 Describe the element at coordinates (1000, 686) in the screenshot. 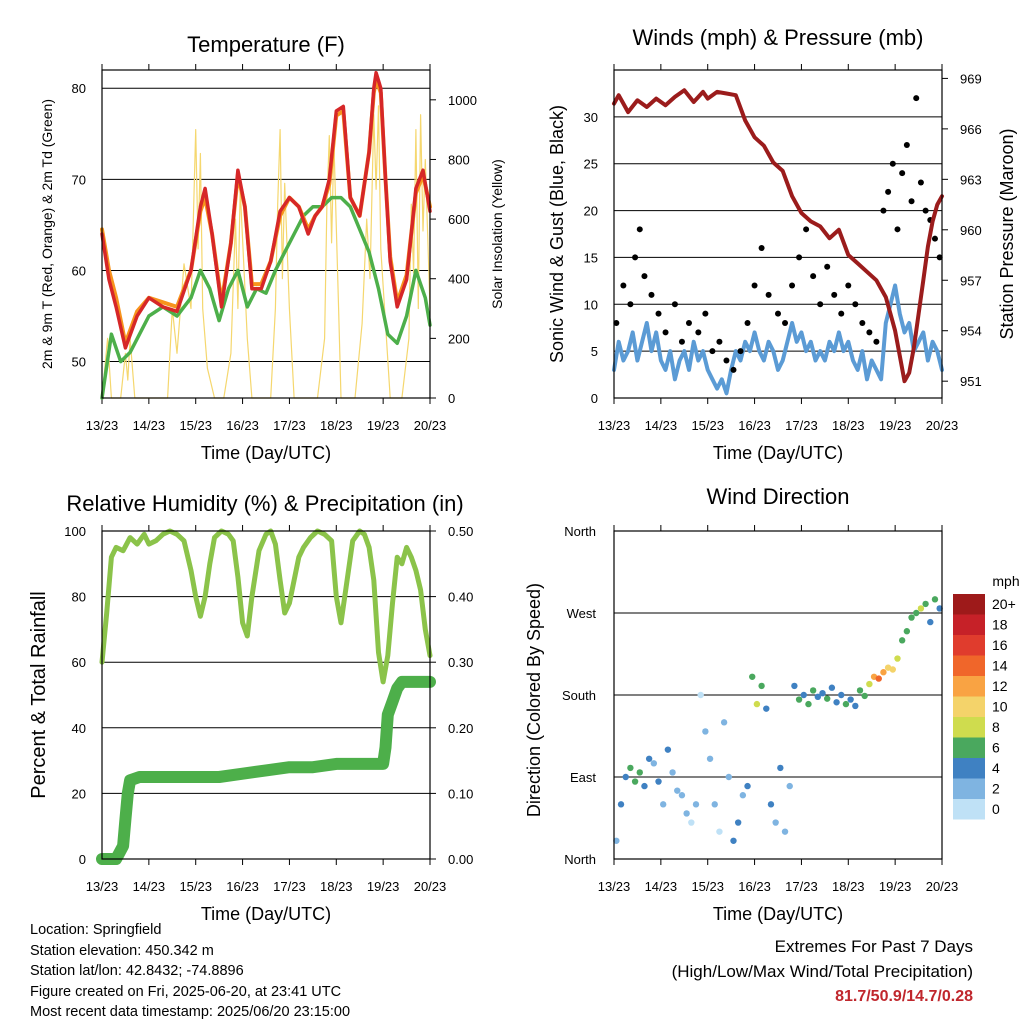

I see `legend-label: 12` at that location.